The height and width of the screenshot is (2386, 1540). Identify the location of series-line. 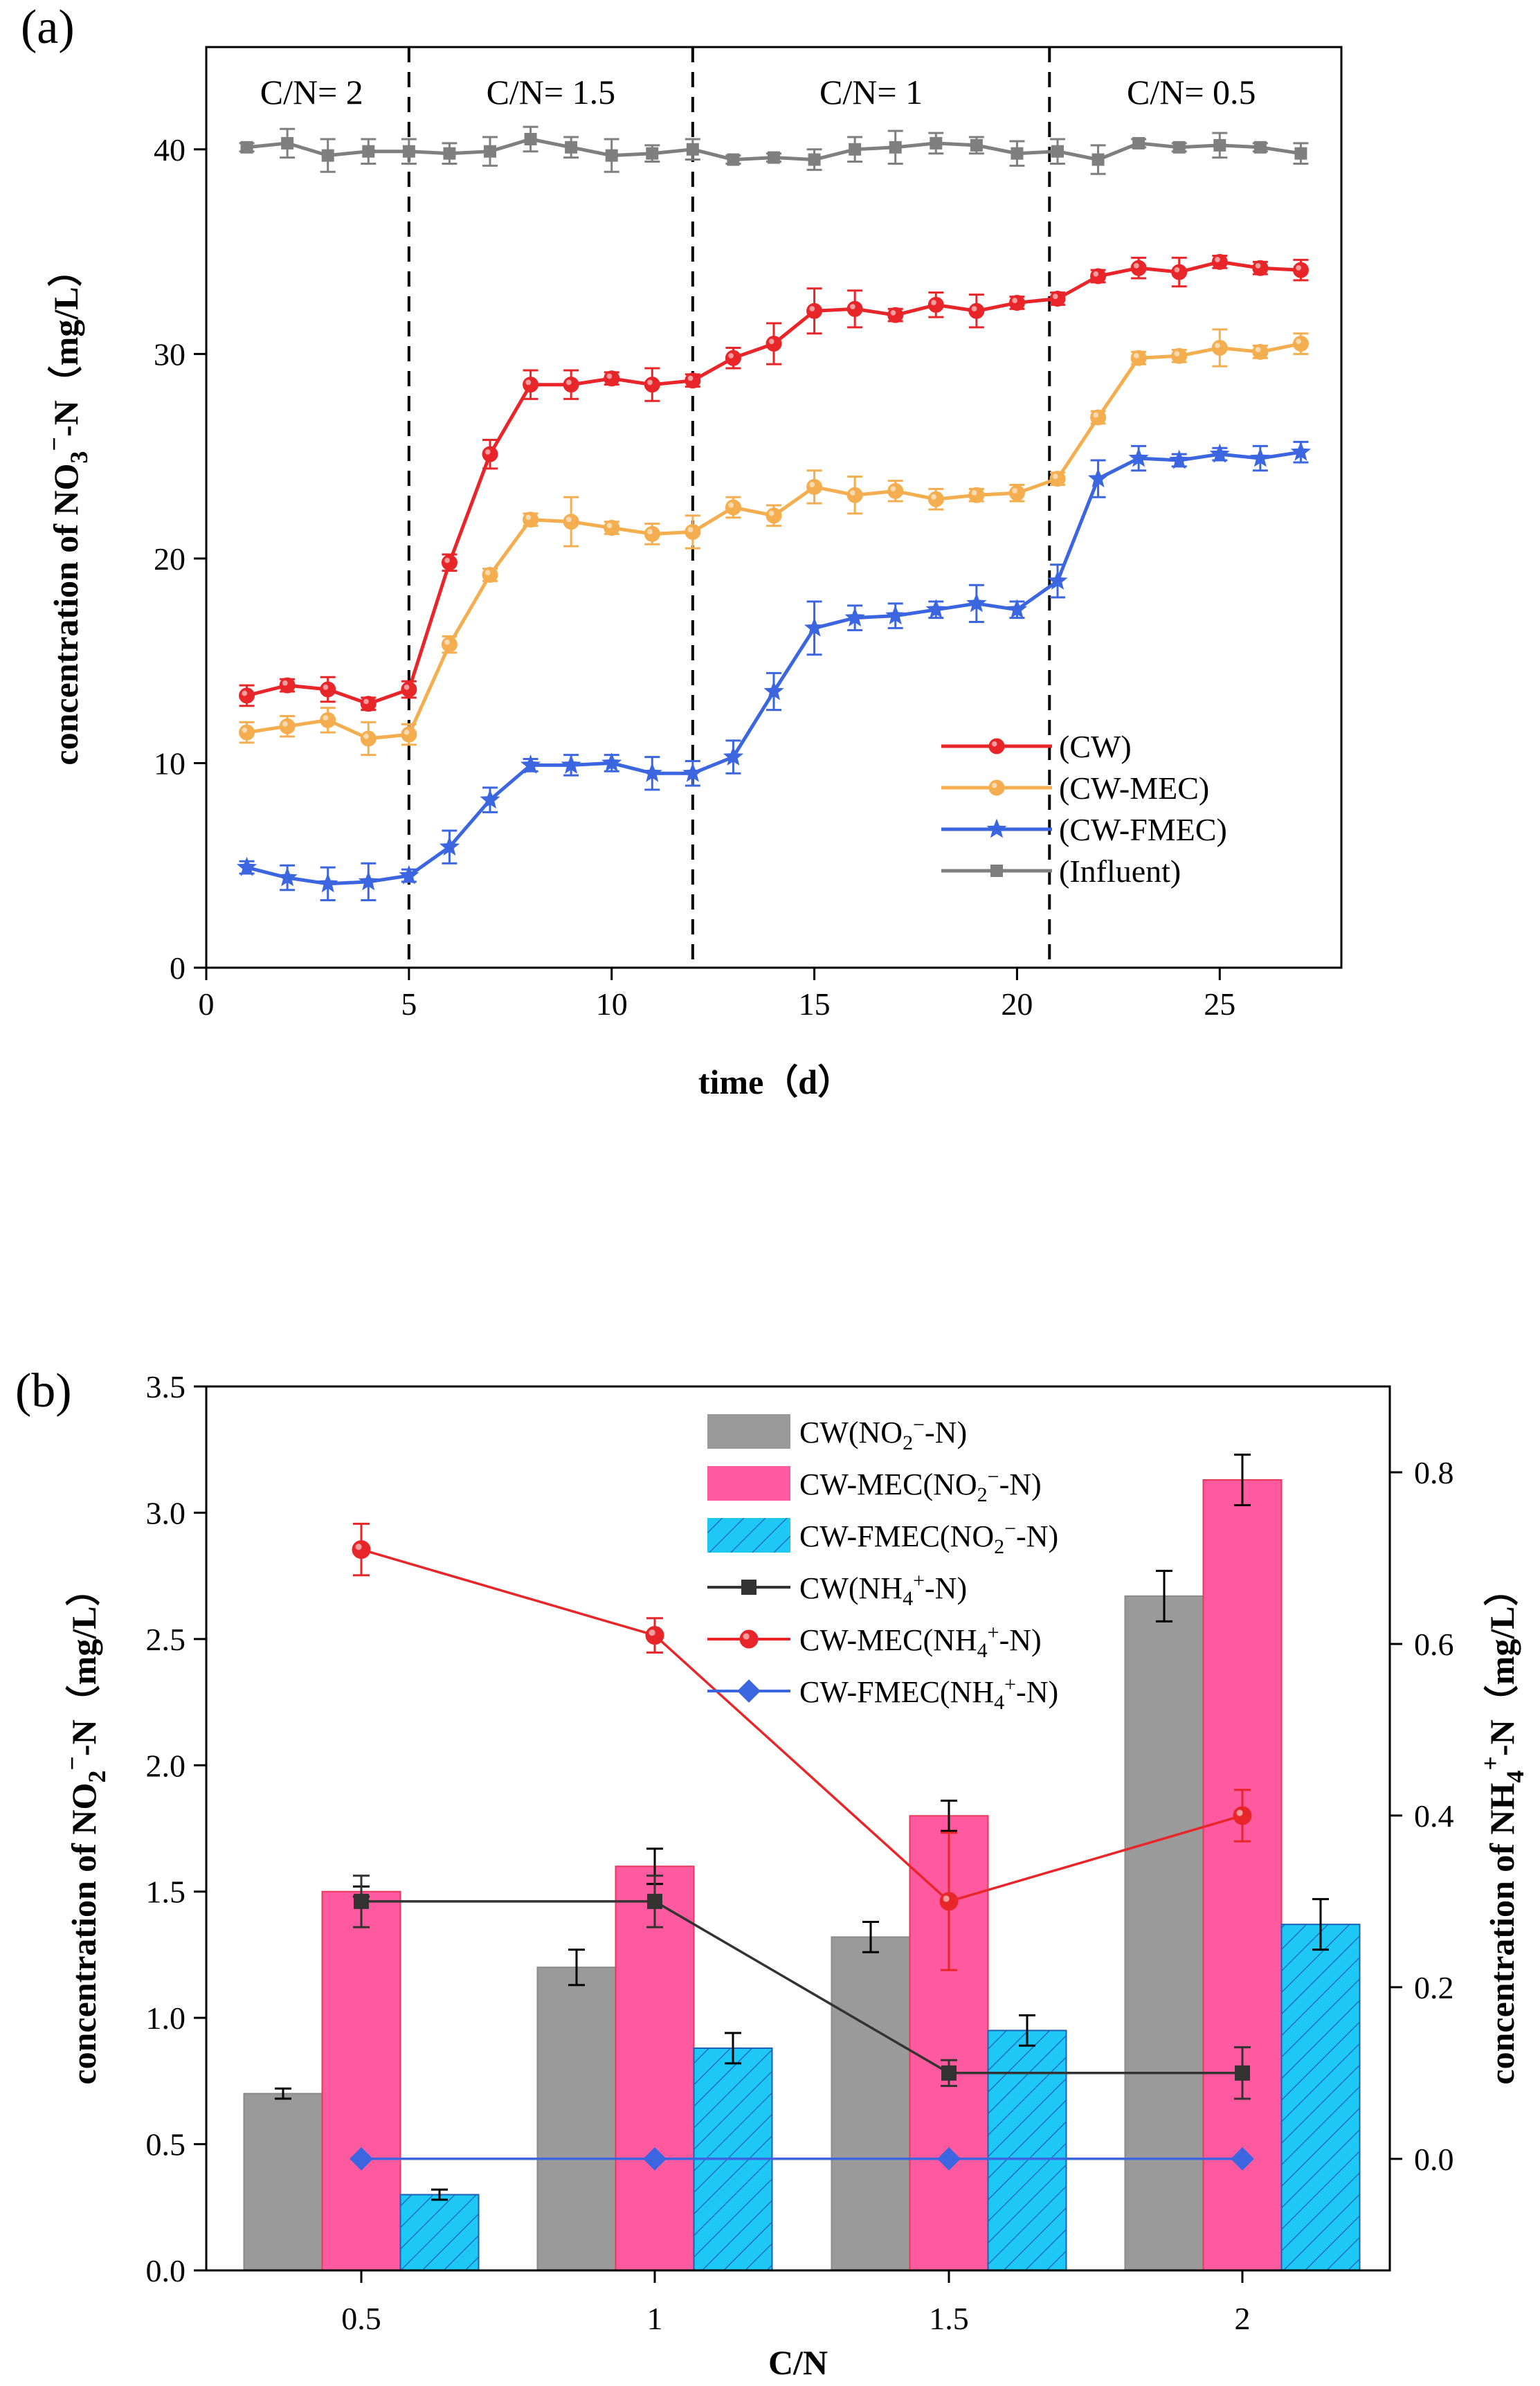
(802, 1725).